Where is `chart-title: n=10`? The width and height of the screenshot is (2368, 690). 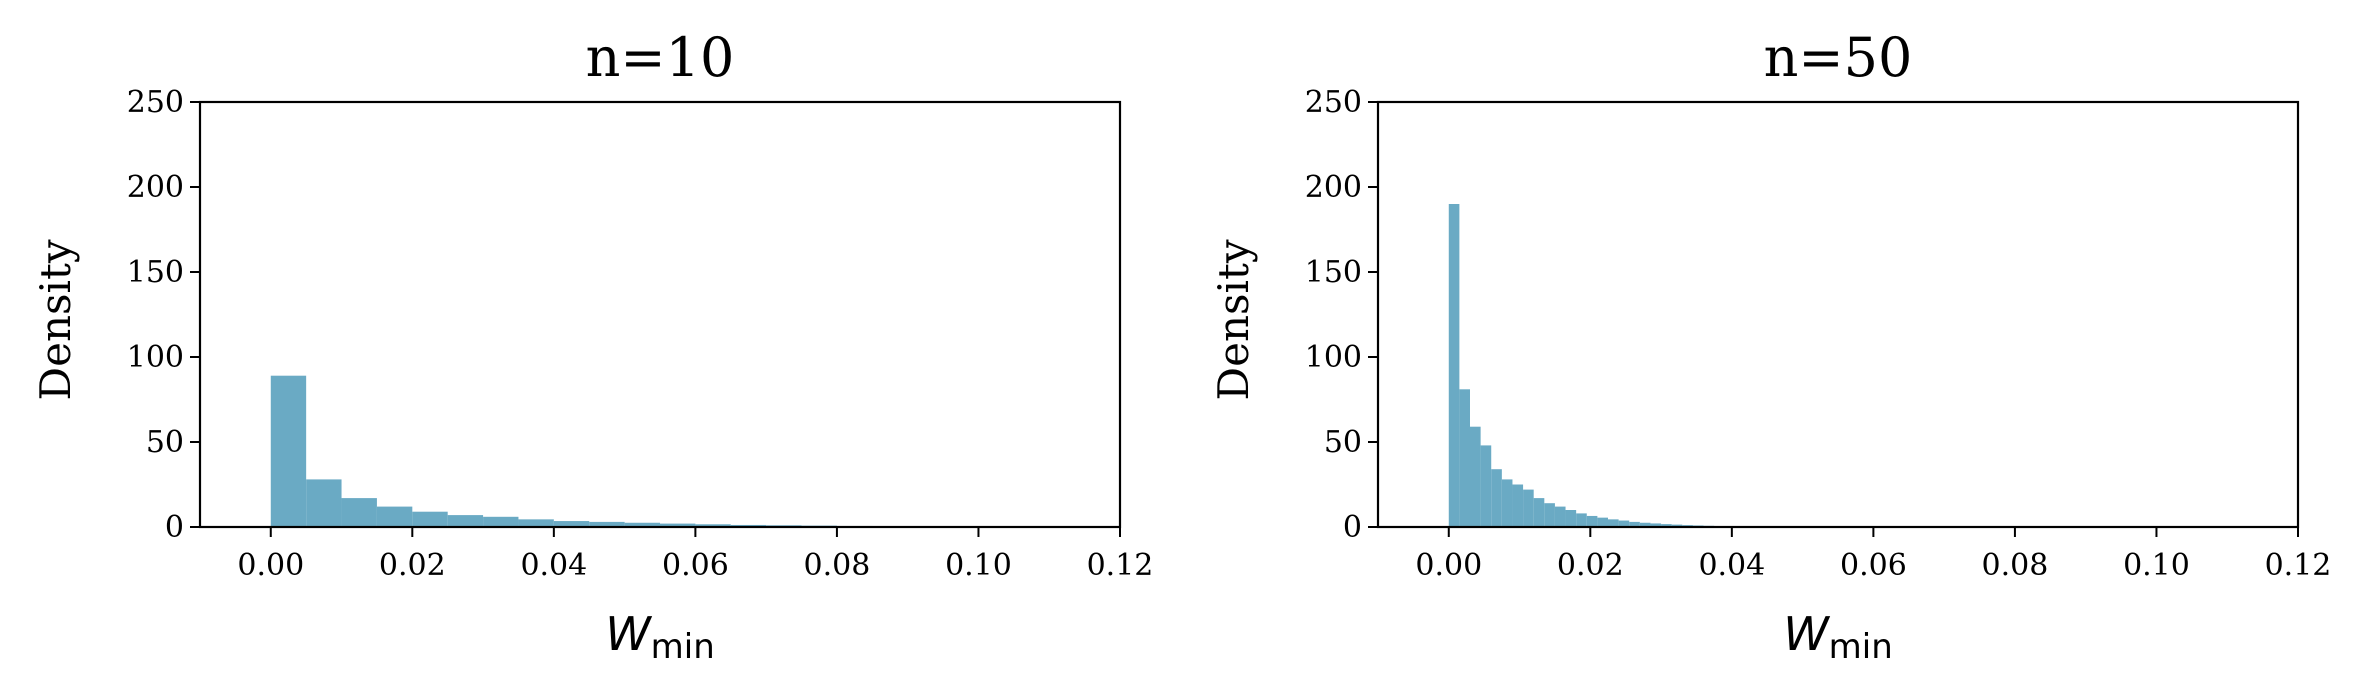
chart-title: n=10 is located at coordinates (660, 57).